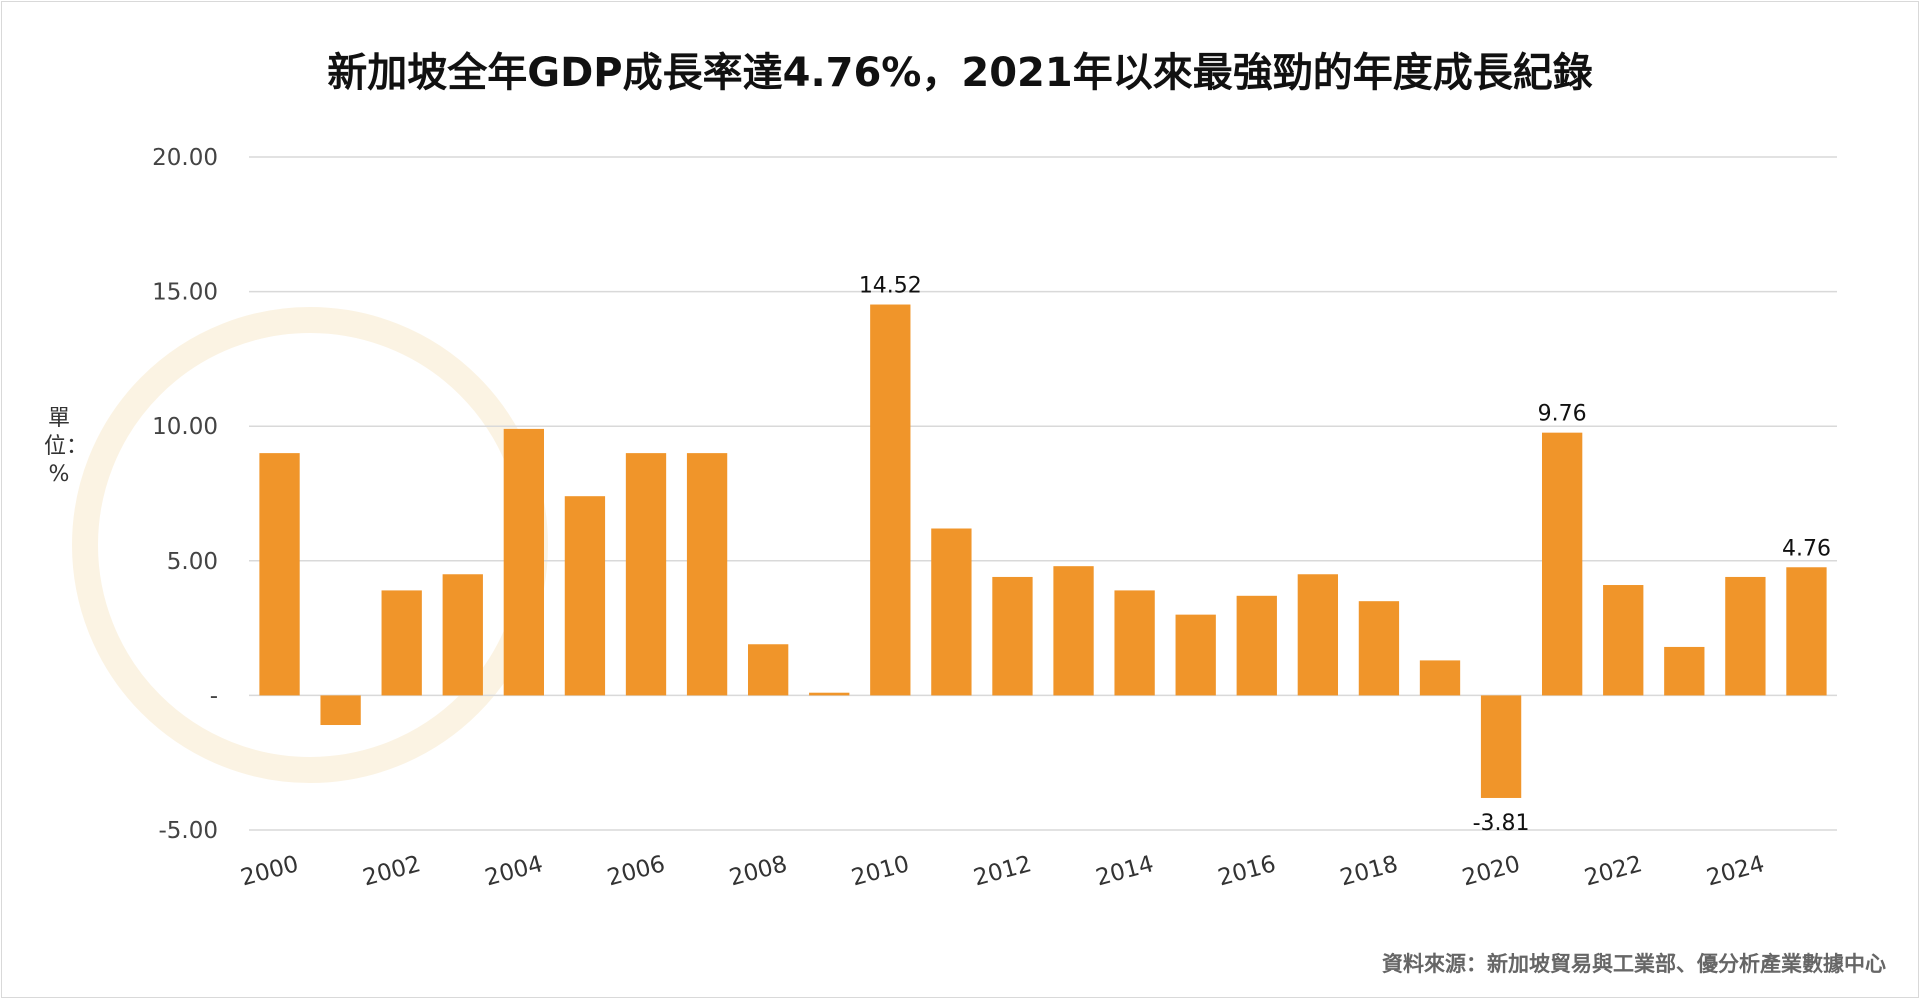 Image resolution: width=1920 pixels, height=999 pixels. I want to click on chart-title: 新加坡全年GDP成長率達4.76%，2021年以來最強勁的年度成長紀錄, so click(960, 73).